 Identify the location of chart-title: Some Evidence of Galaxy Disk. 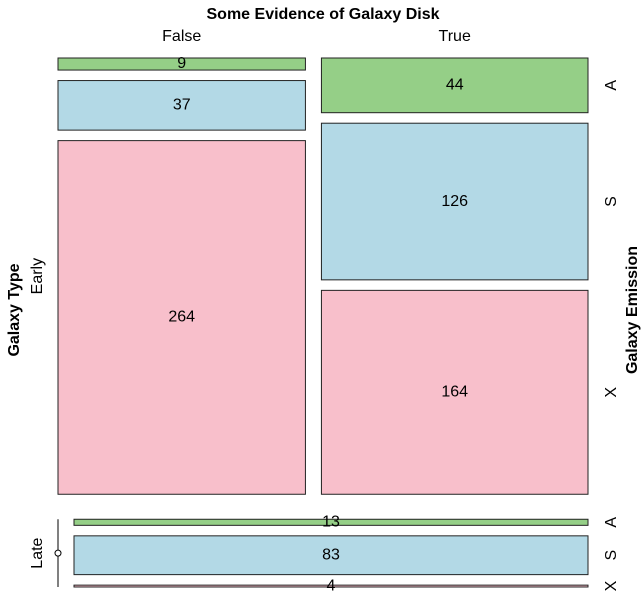
(323, 14).